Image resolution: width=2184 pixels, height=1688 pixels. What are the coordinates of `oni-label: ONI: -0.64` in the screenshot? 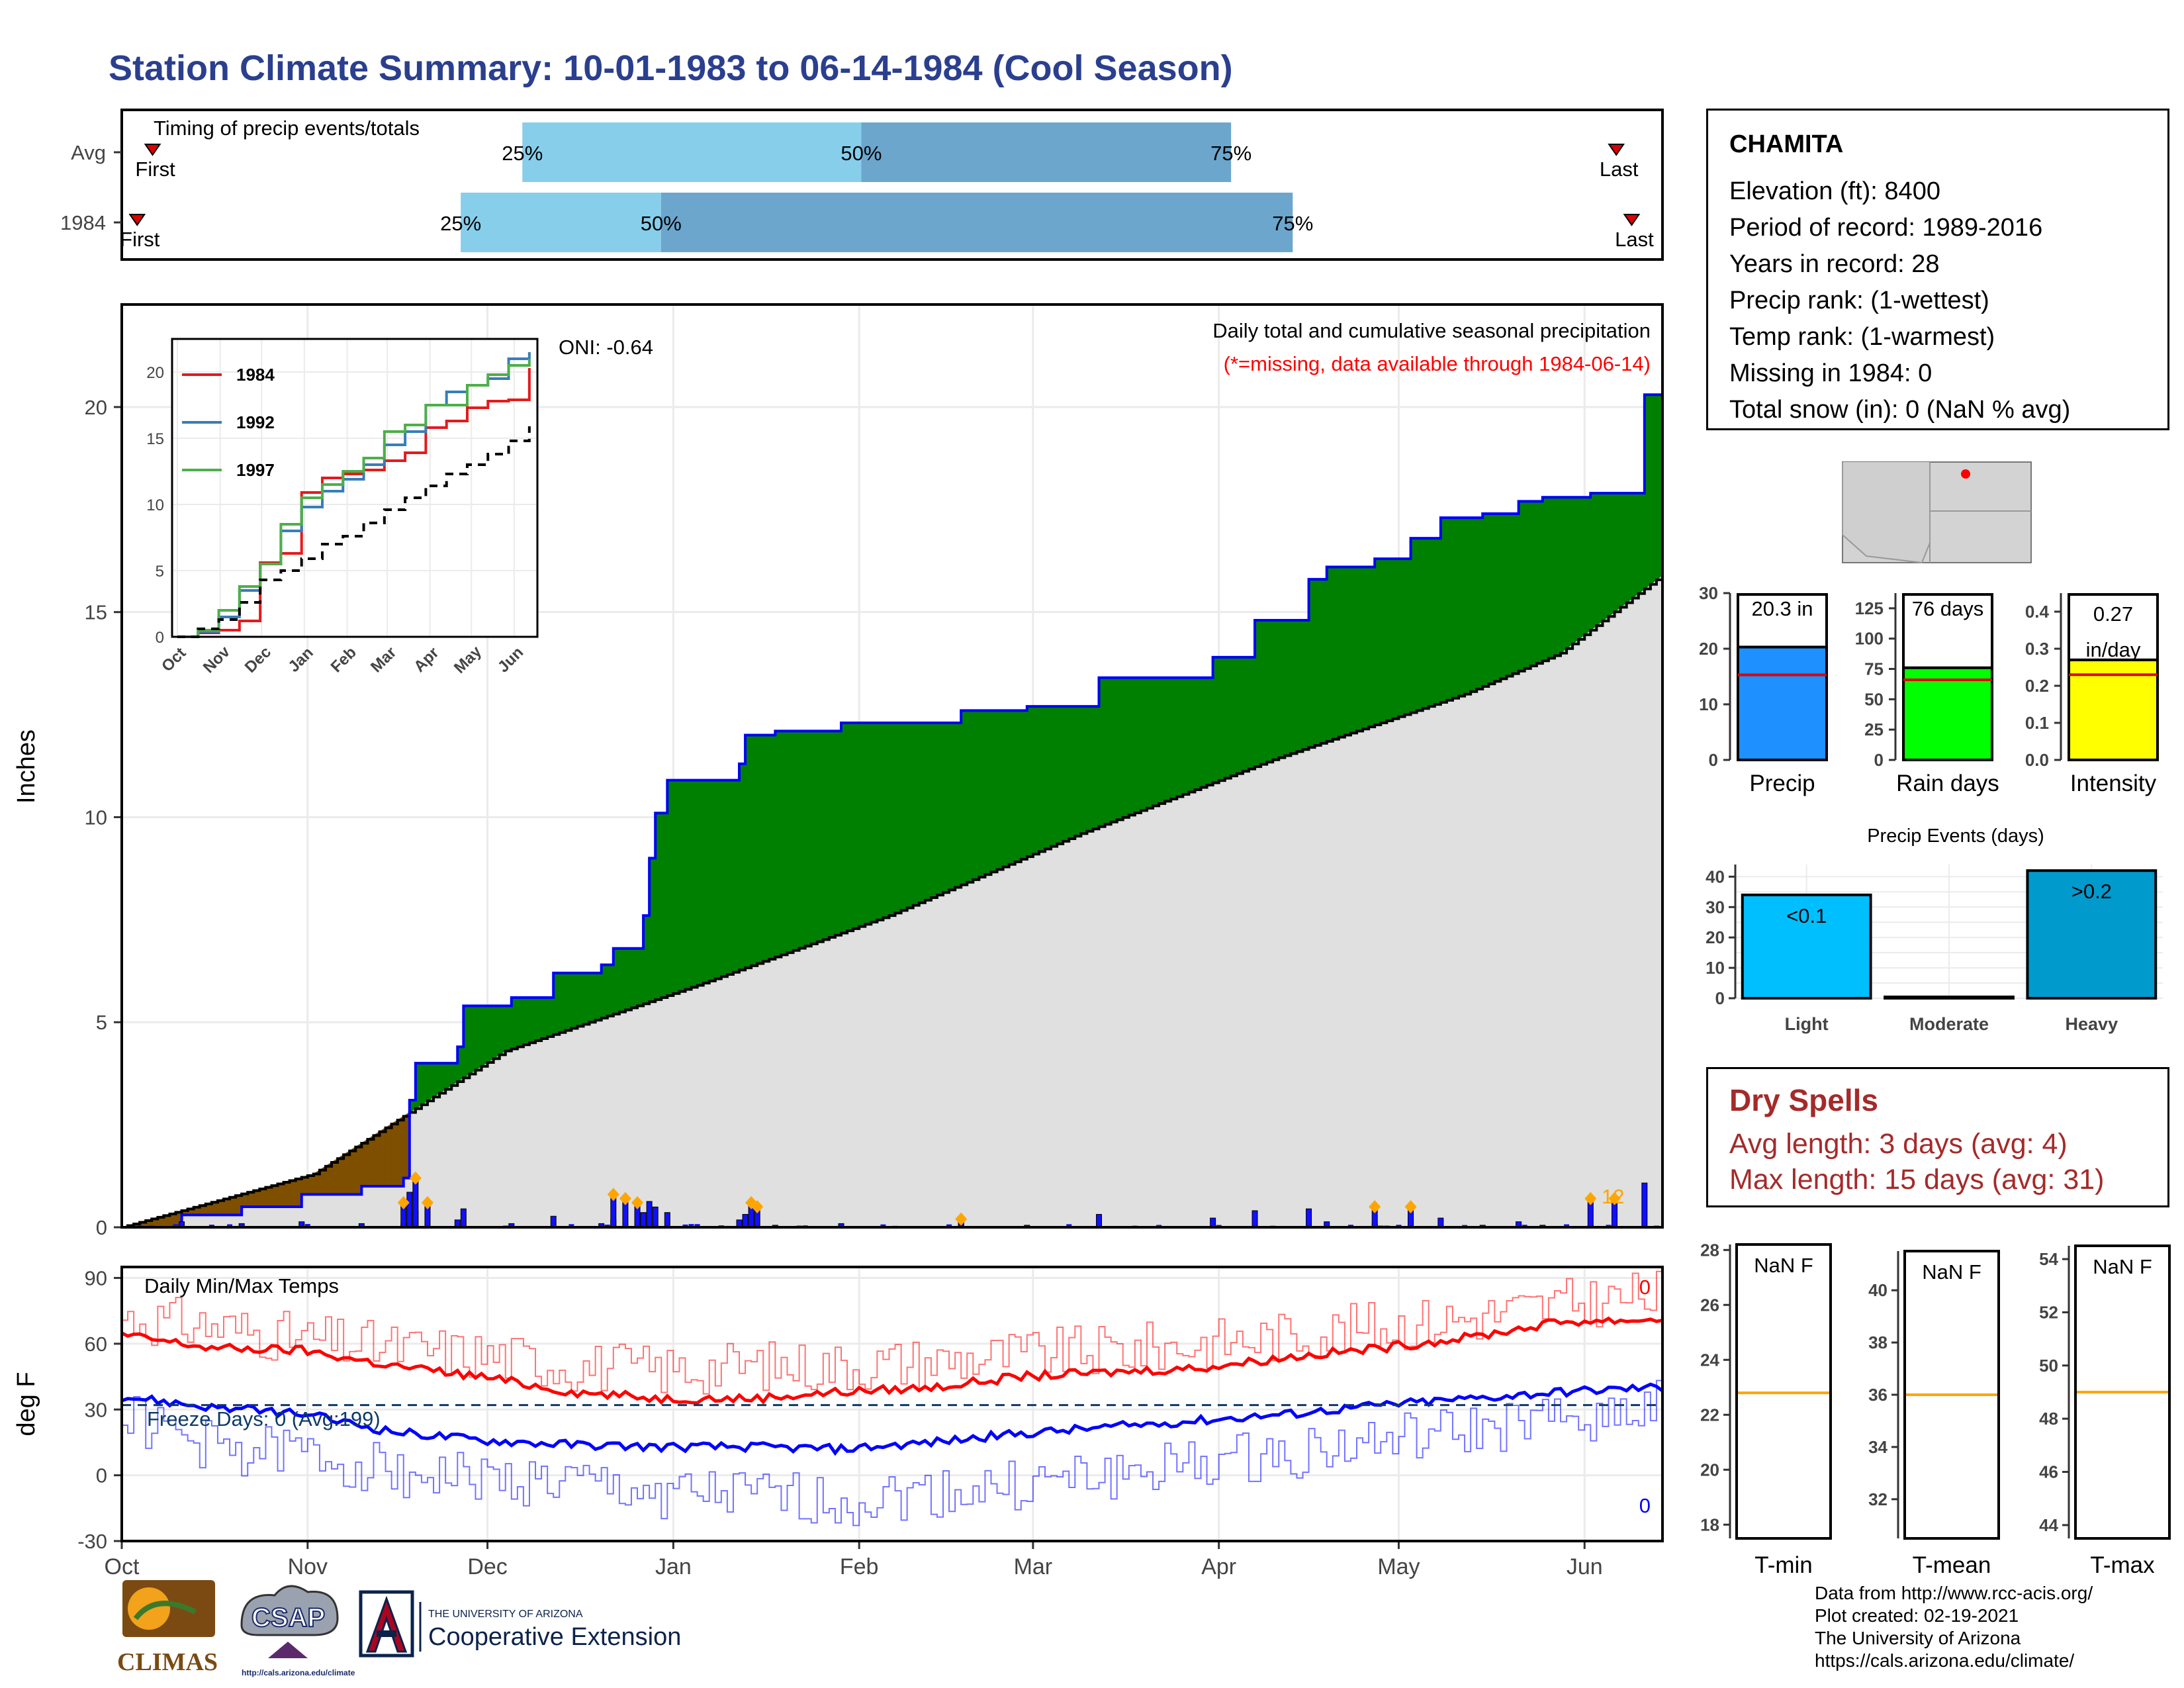 It's located at (606, 347).